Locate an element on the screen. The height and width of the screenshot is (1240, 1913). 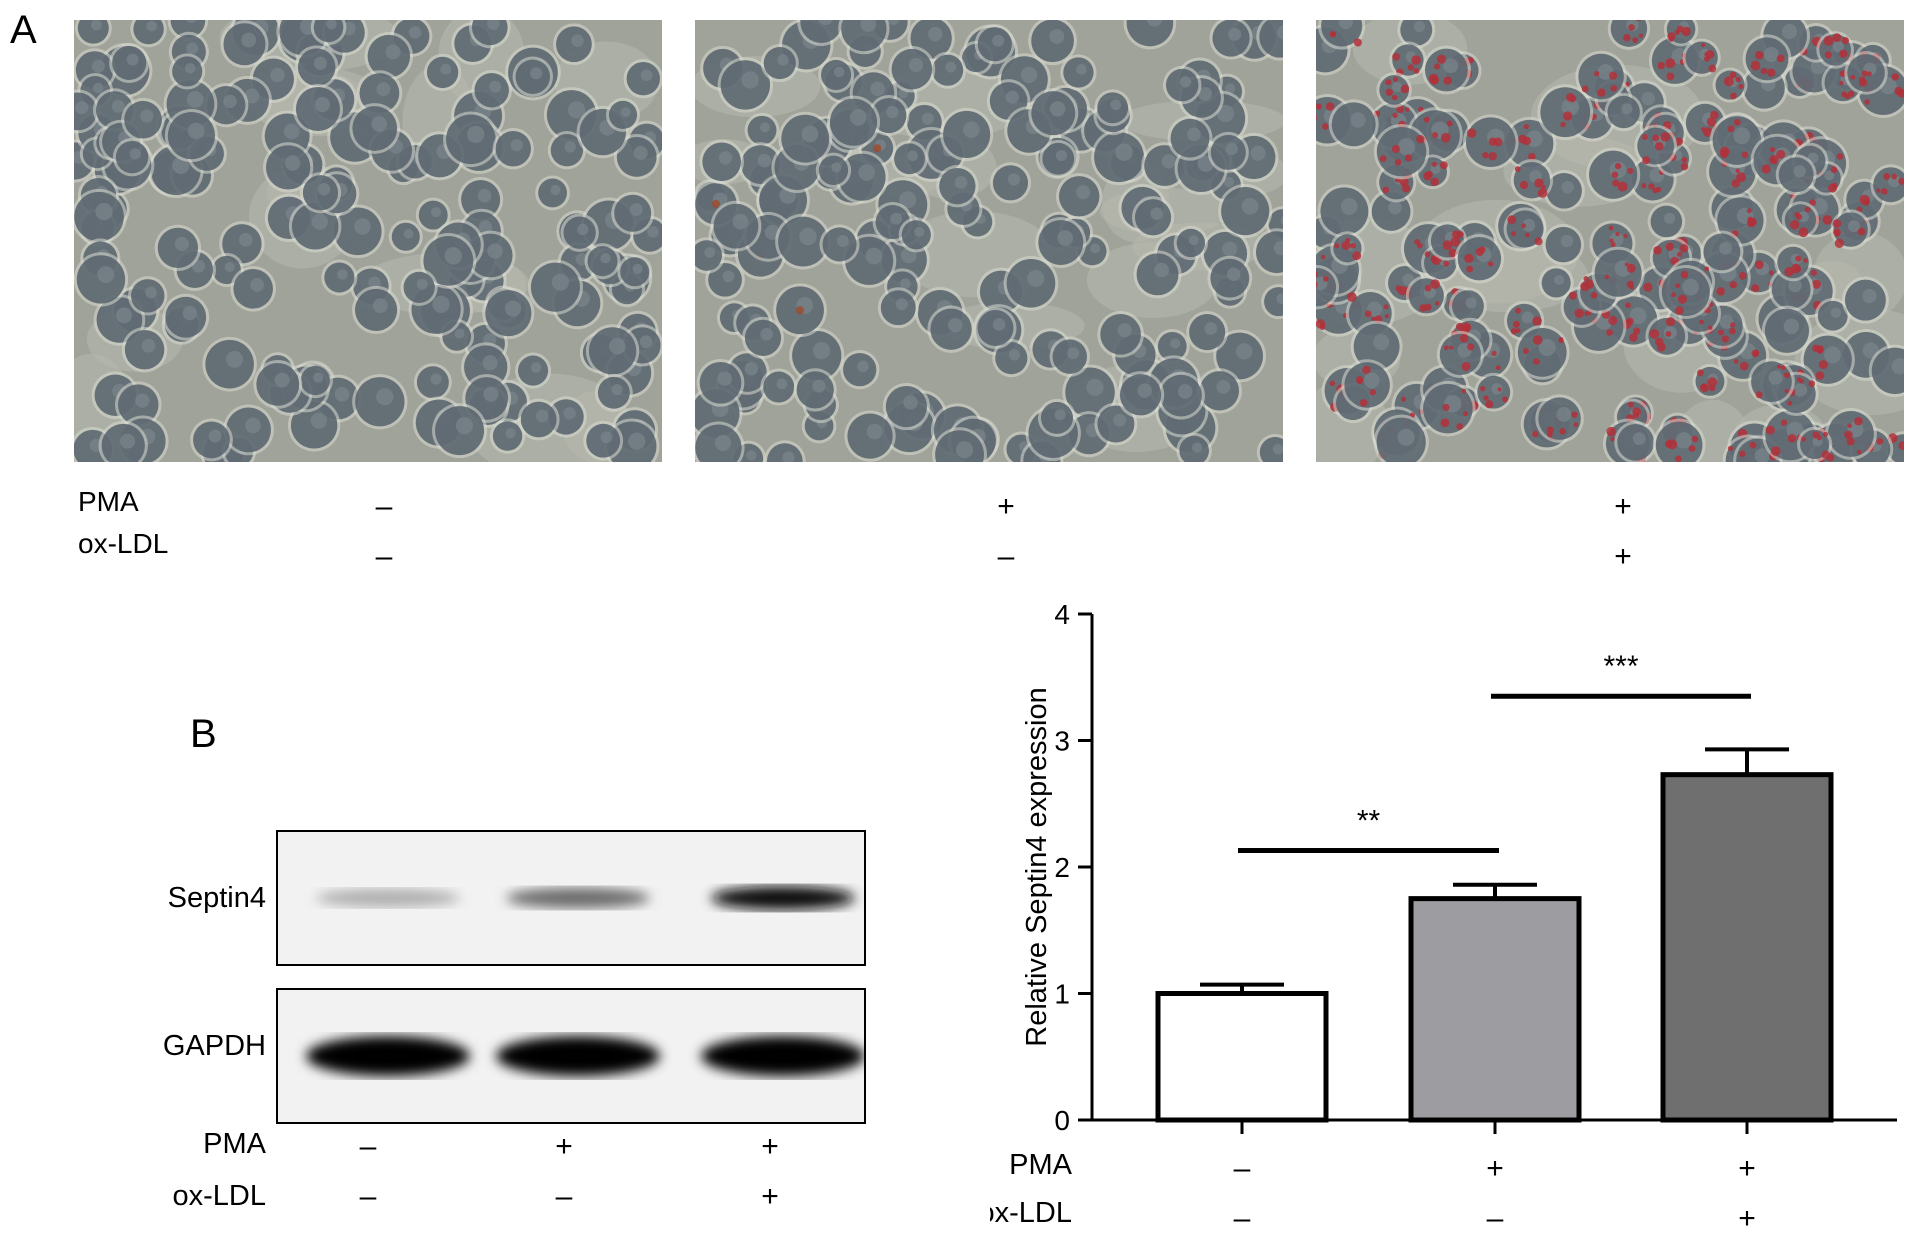
micrograph-pma-image is located at coordinates (989, 241).